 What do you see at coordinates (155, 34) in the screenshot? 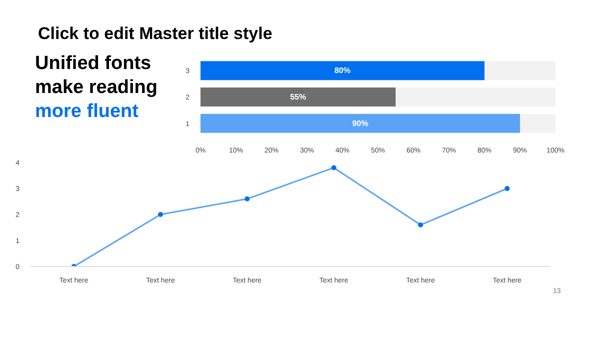
I see `chart-title: Click to edit Master title style` at bounding box center [155, 34].